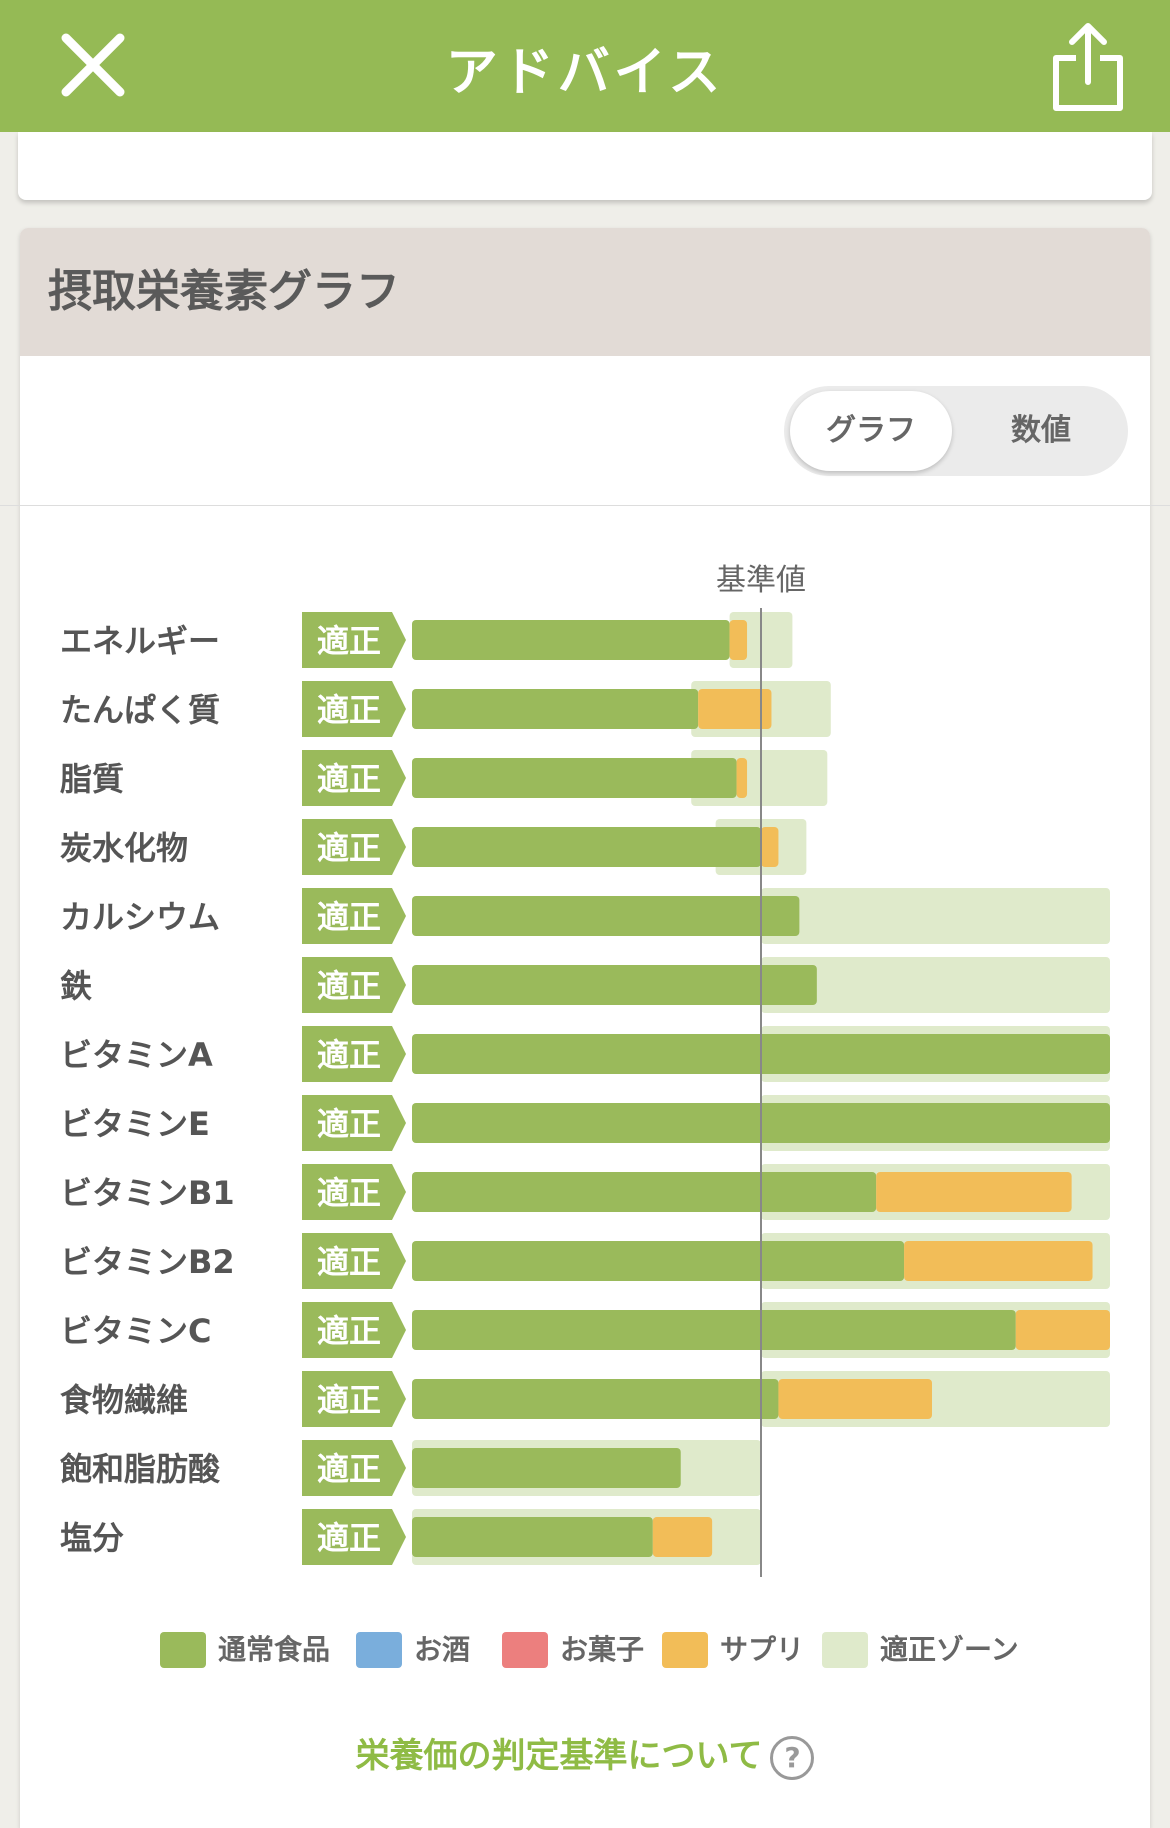 This screenshot has height=1828, width=1170. Describe the element at coordinates (136, 1055) in the screenshot. I see `category-label: ビタミンA` at that location.